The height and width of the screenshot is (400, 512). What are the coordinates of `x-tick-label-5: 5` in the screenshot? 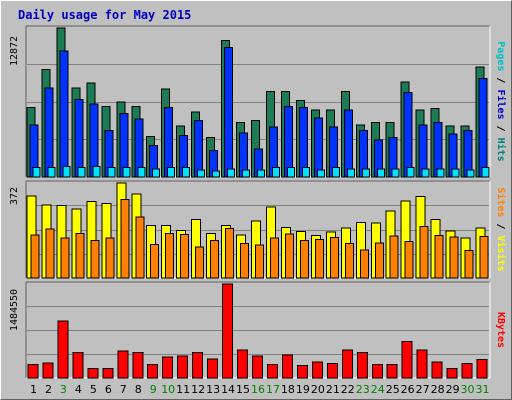 It's located at (93, 389).